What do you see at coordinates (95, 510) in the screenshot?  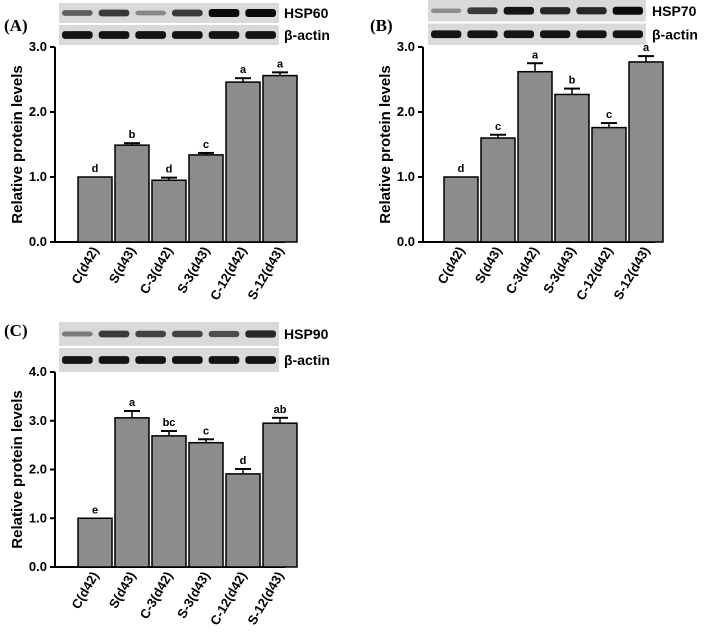 I see `significance-letter: e` at bounding box center [95, 510].